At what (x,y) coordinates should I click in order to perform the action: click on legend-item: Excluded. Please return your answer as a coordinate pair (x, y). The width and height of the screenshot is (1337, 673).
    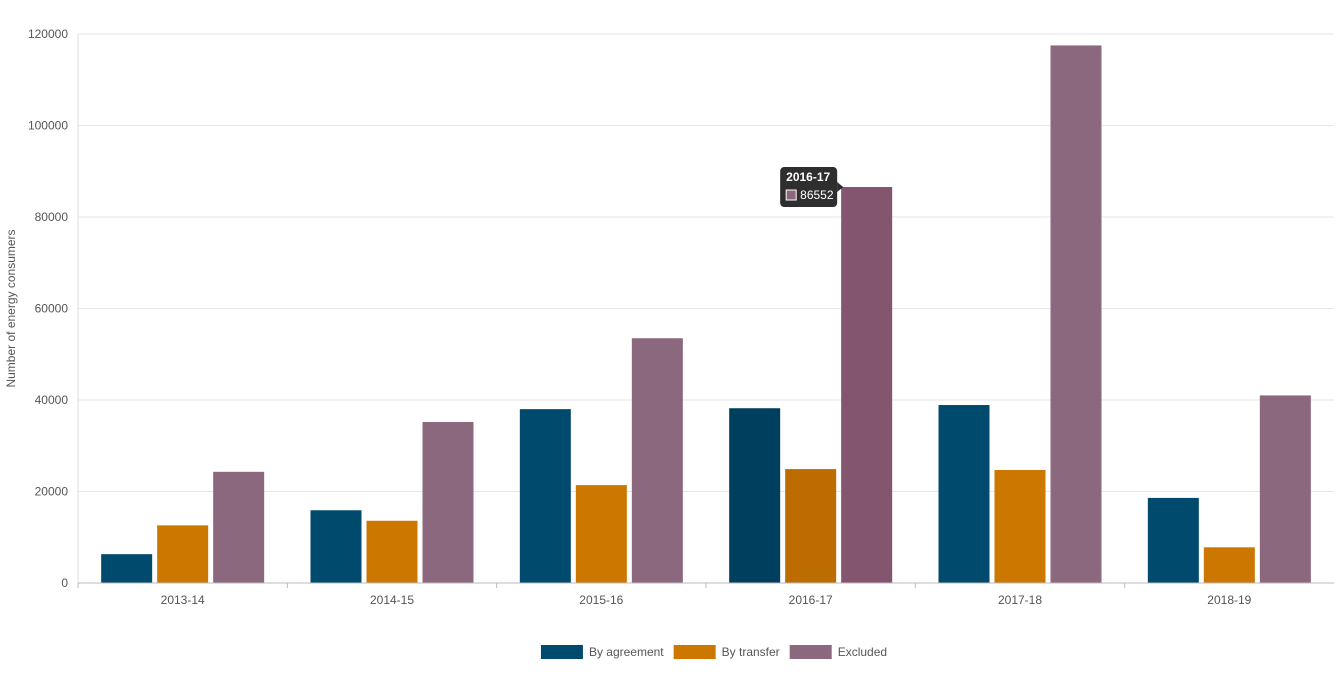
    Looking at the image, I should click on (838, 652).